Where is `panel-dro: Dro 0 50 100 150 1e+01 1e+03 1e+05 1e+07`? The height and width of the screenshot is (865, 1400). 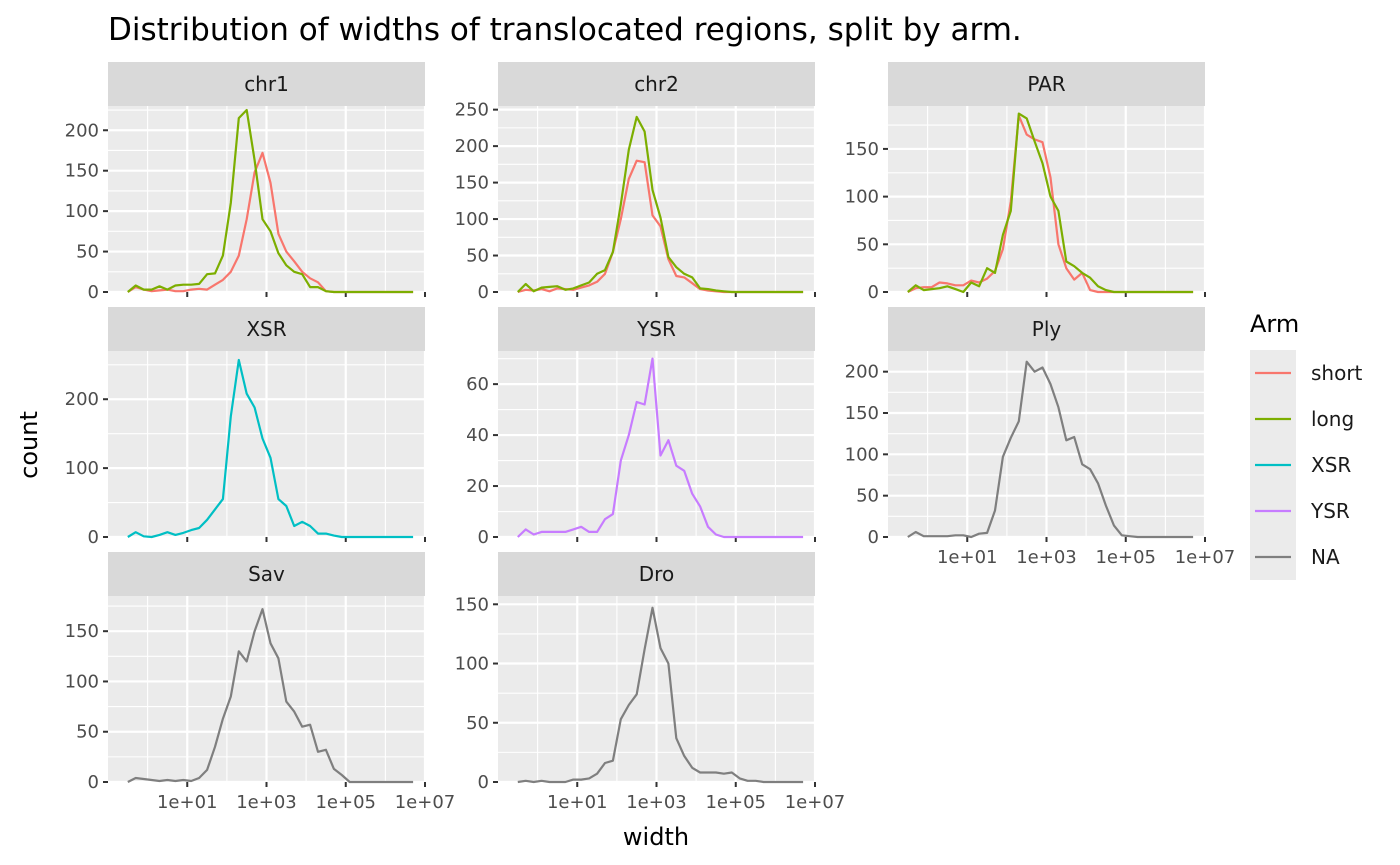
panel-dro: Dro 0 50 100 150 1e+01 1e+03 1e+05 1e+07 is located at coordinates (650, 682).